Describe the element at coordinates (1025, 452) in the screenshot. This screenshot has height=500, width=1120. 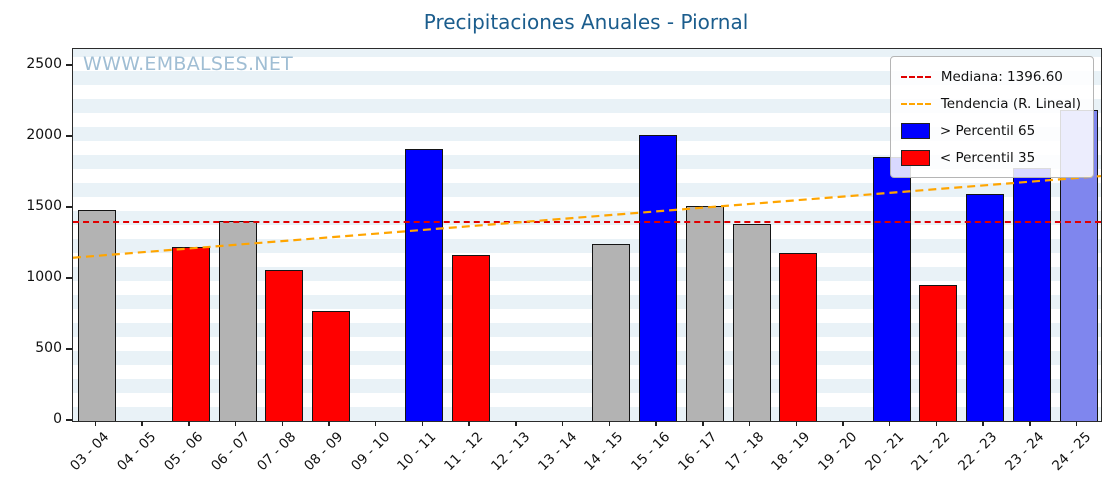
I see `x-tick-label: 23 - 24` at that location.